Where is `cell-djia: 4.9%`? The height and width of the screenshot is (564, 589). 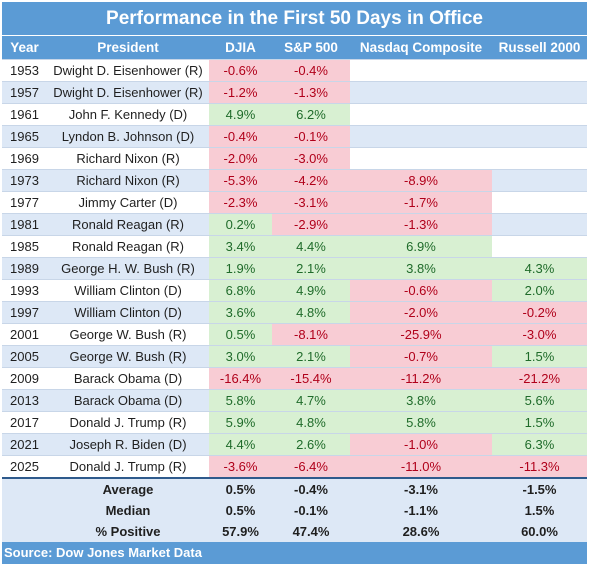 cell-djia: 4.9% is located at coordinates (240, 114).